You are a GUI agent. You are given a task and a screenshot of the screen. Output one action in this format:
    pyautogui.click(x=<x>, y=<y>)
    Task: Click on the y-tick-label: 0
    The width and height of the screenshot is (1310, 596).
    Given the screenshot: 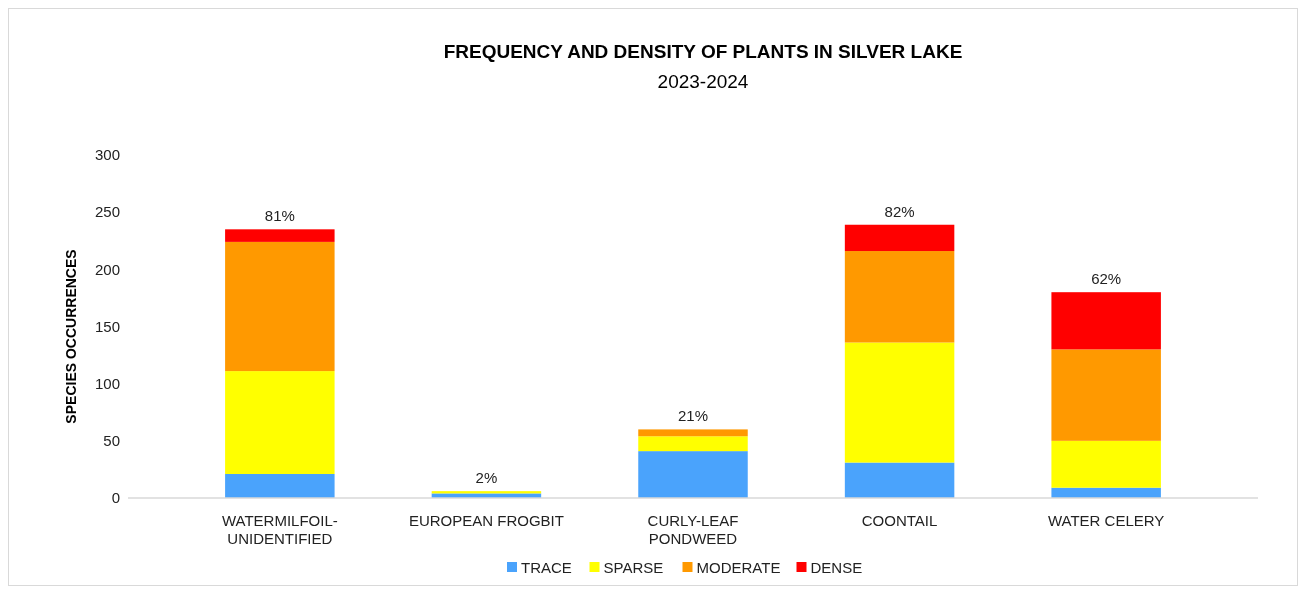 What is the action you would take?
    pyautogui.click(x=115, y=498)
    